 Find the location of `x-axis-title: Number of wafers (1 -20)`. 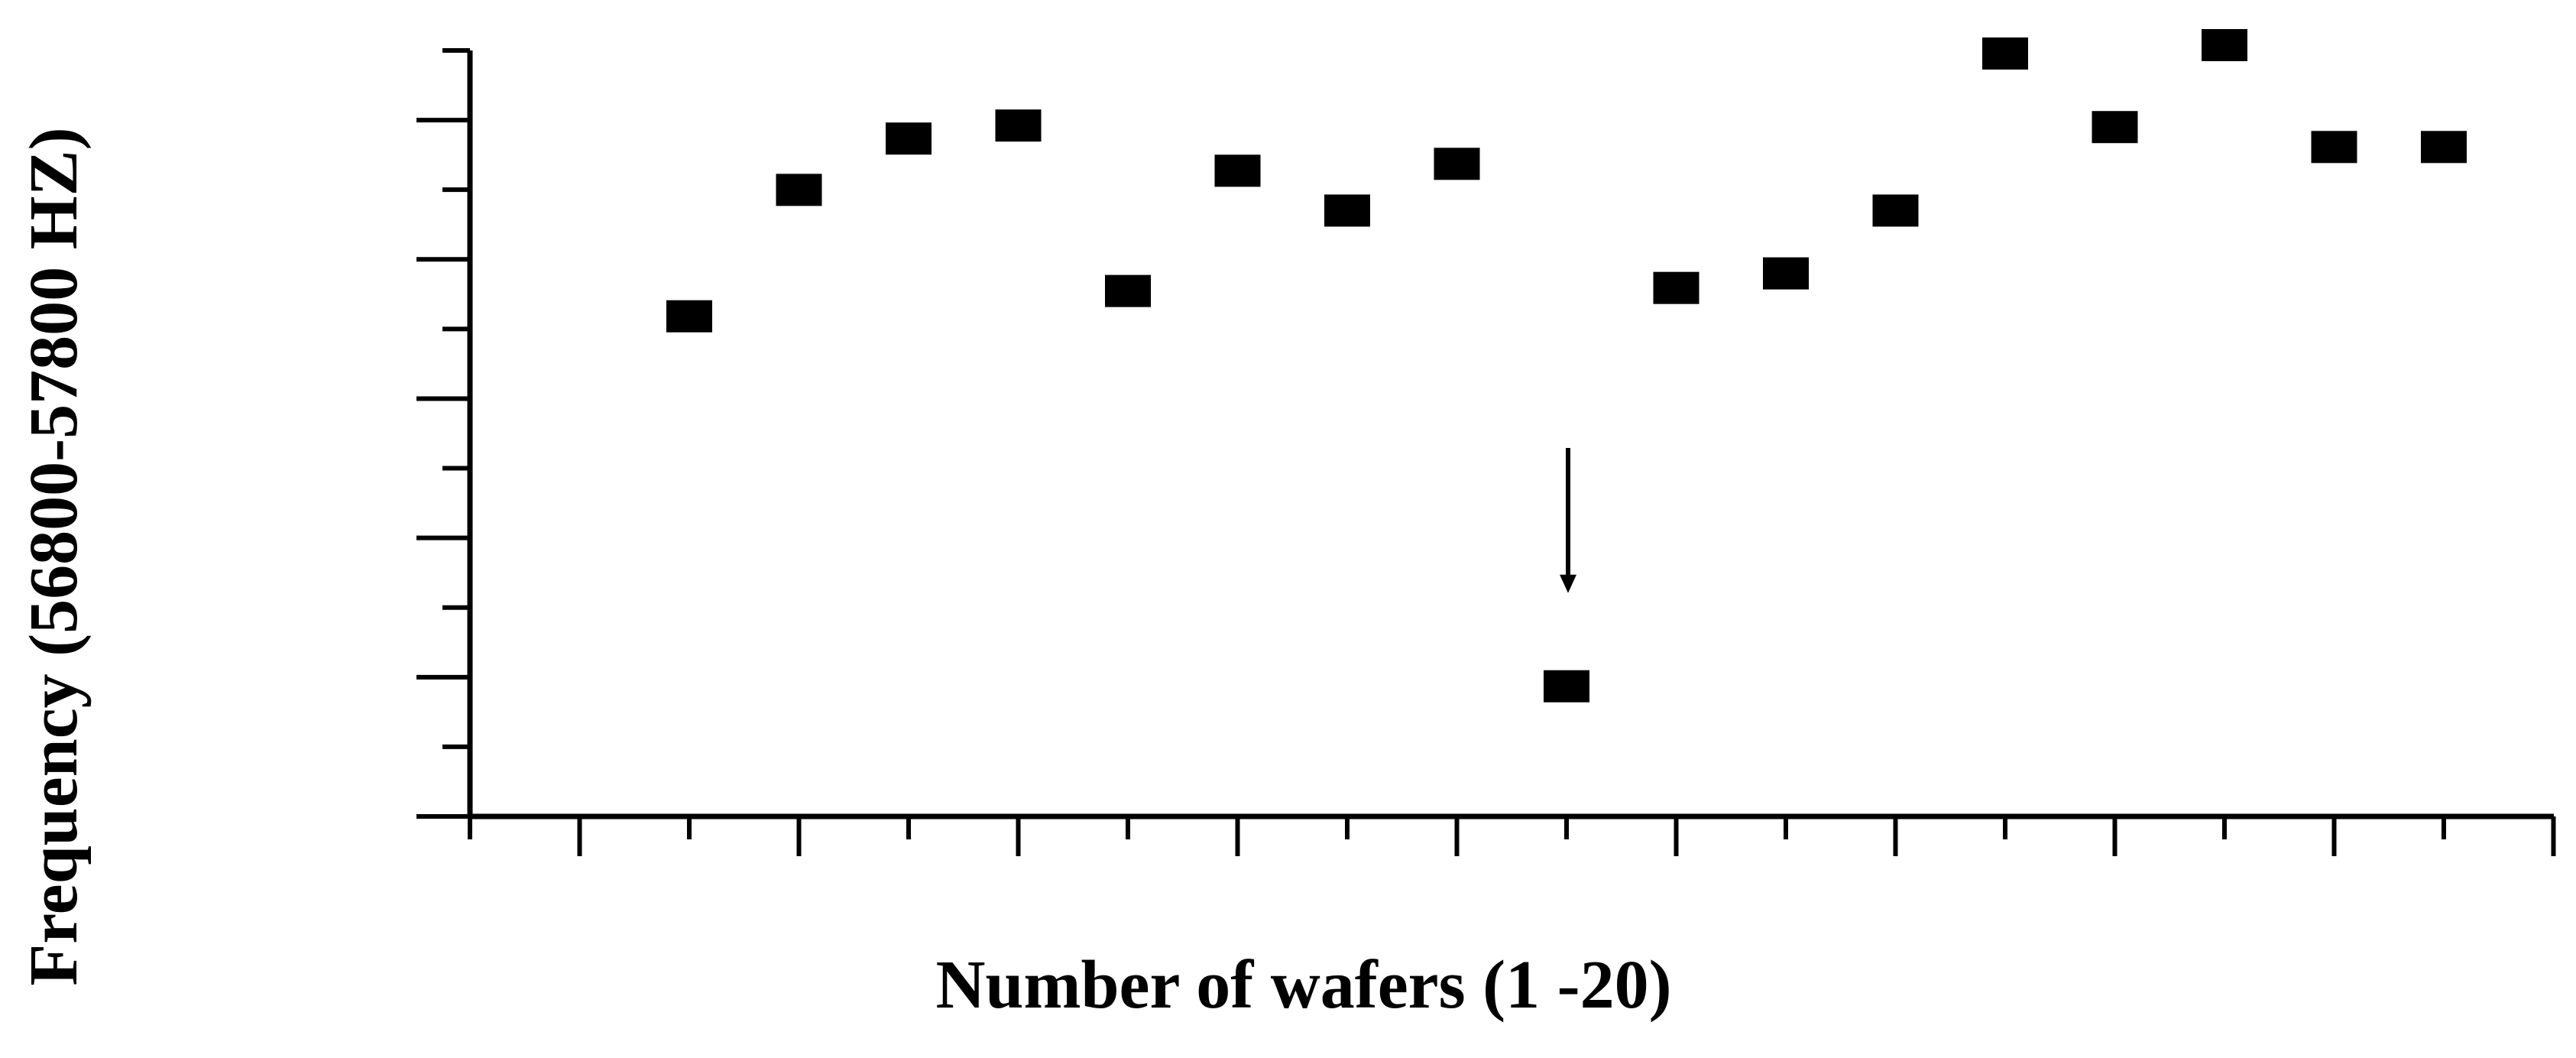

x-axis-title: Number of wafers (1 -20) is located at coordinates (1303, 985).